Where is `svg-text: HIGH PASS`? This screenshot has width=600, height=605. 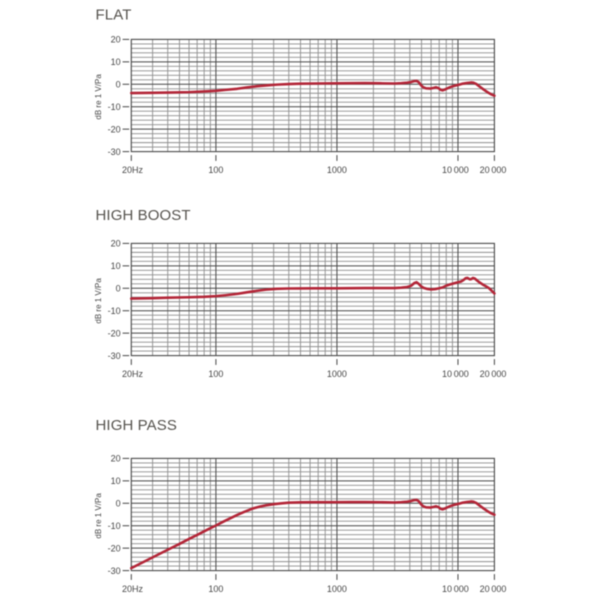 svg-text: HIGH PASS is located at coordinates (136, 425).